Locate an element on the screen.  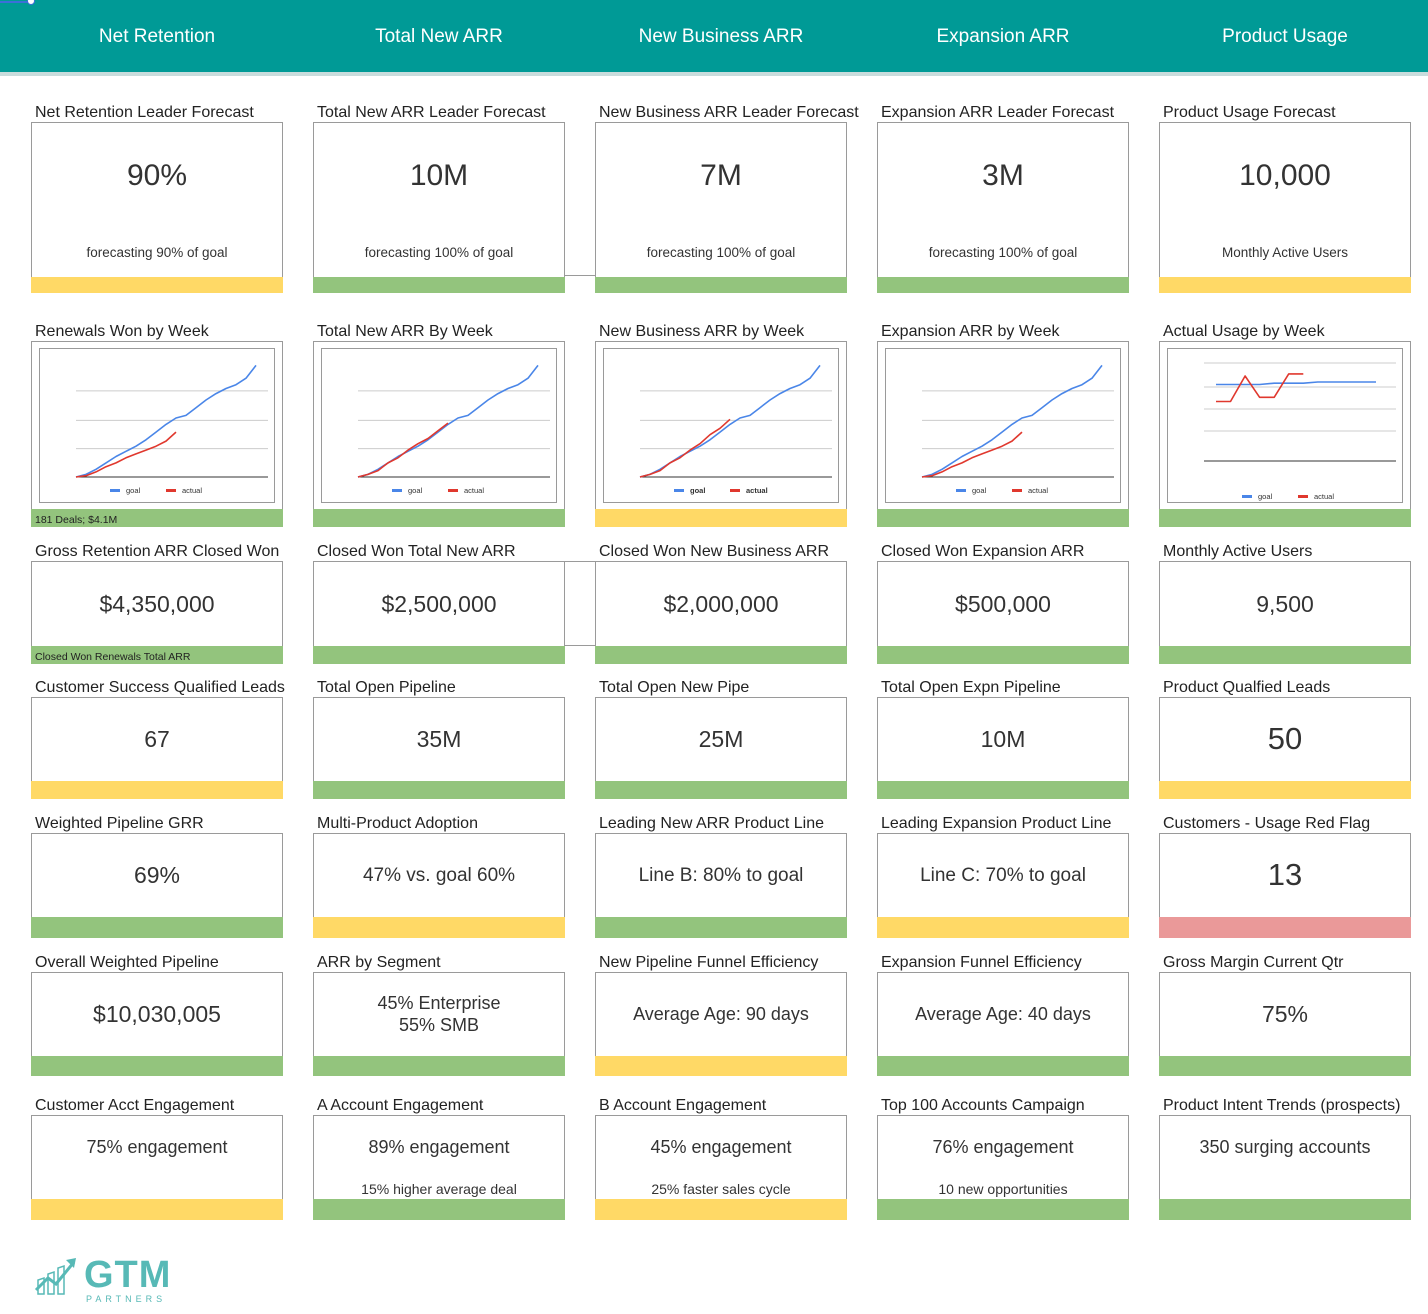
metric-card-total-open-pipeline: 35M is located at coordinates (439, 748).